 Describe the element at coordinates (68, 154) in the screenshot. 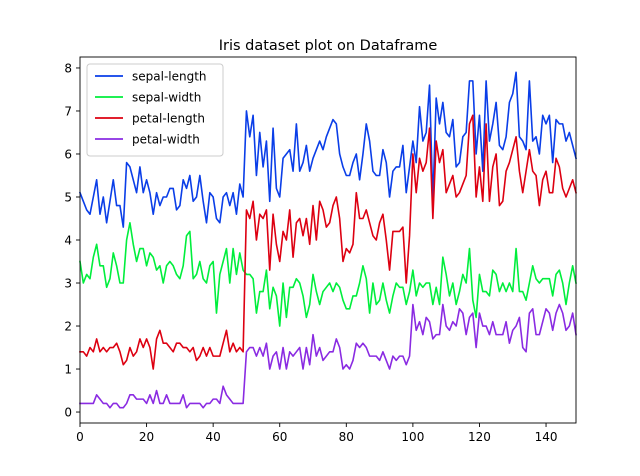

I see `y-tick-label: 6` at that location.